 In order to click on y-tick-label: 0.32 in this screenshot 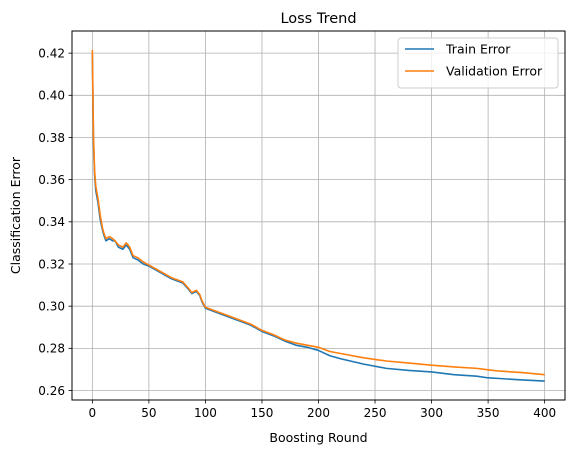, I will do `click(51, 264)`.